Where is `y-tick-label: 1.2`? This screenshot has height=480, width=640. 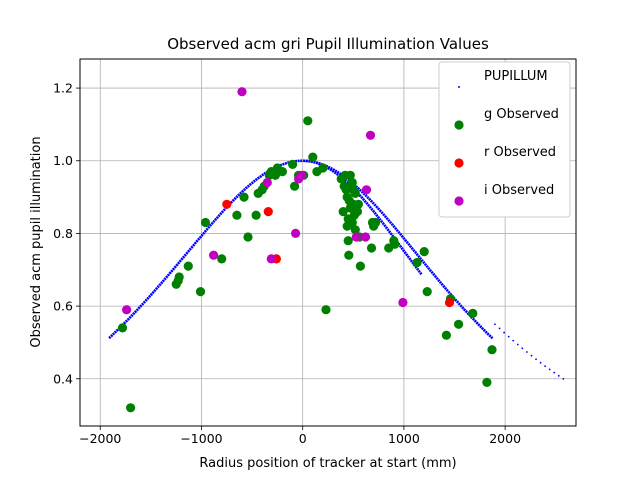 y-tick-label: 1.2 is located at coordinates (63, 88).